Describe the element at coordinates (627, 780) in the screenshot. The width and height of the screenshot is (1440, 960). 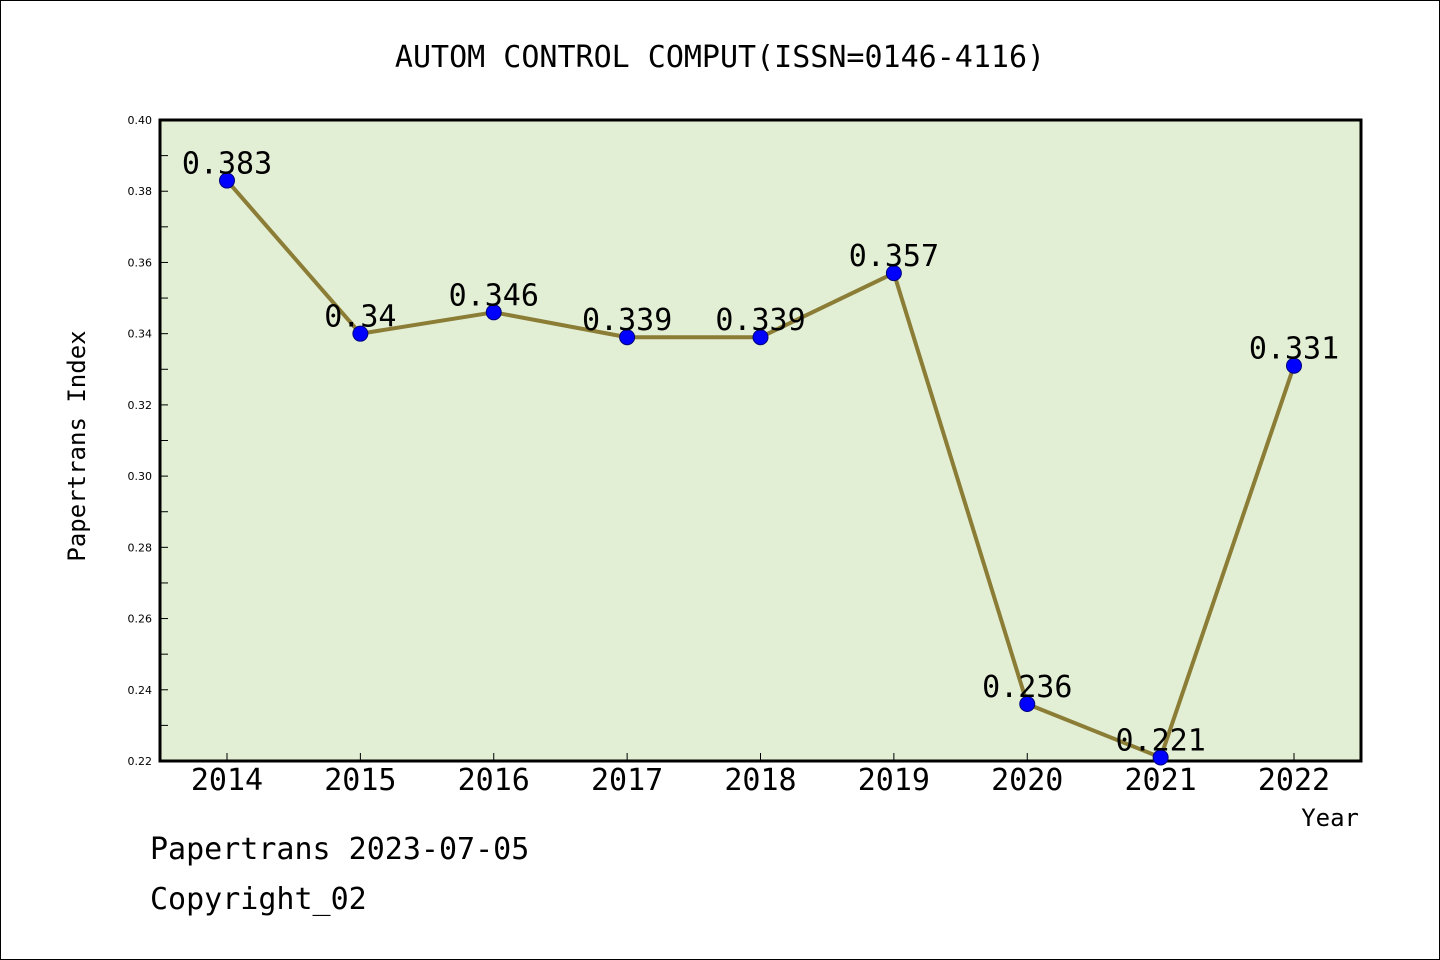
I see `x-tick-label: 2017` at that location.